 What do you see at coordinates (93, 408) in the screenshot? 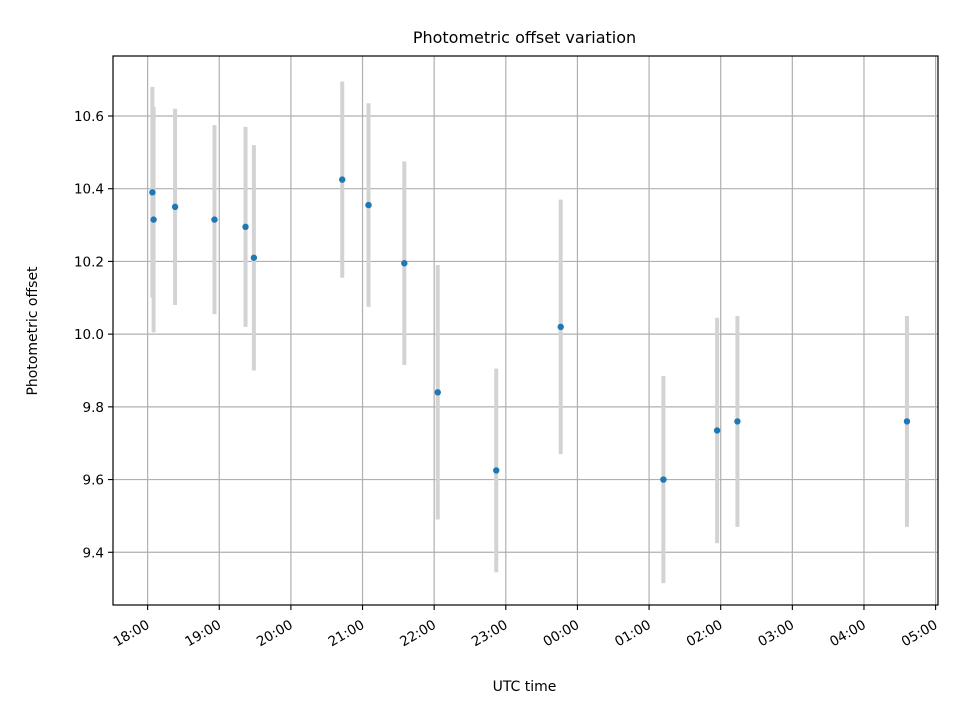
I see `y-tick-label: 9.8` at bounding box center [93, 408].